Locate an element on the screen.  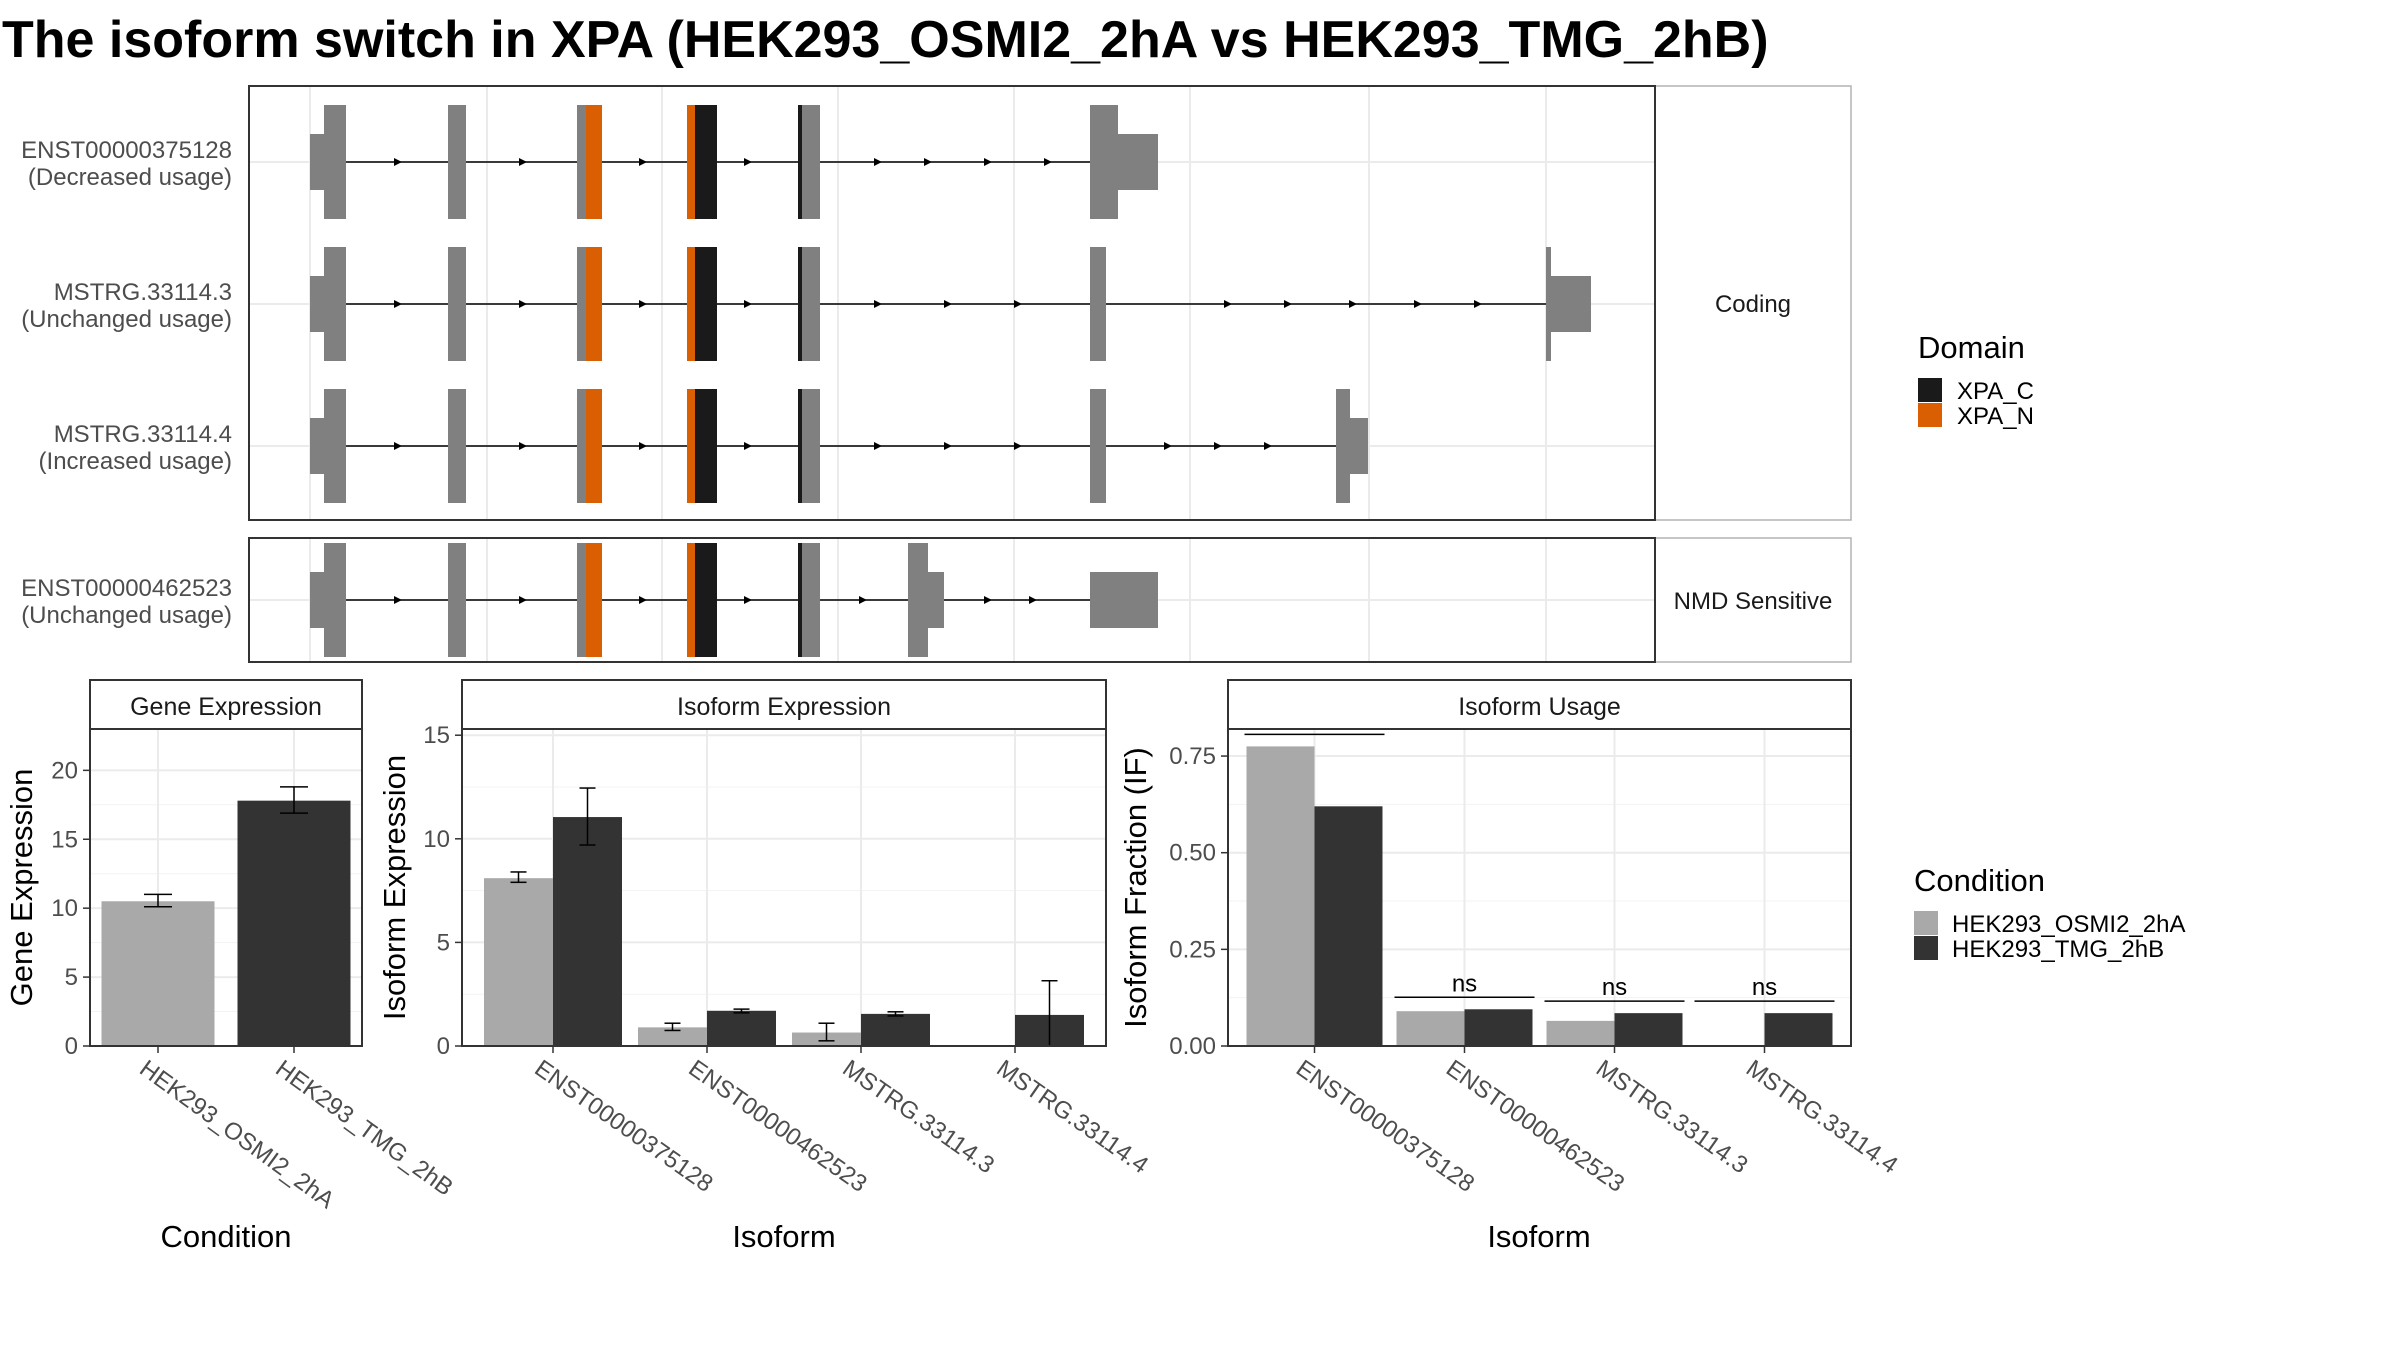
bar-series1-cat3 is located at coordinates (1798, 1029).